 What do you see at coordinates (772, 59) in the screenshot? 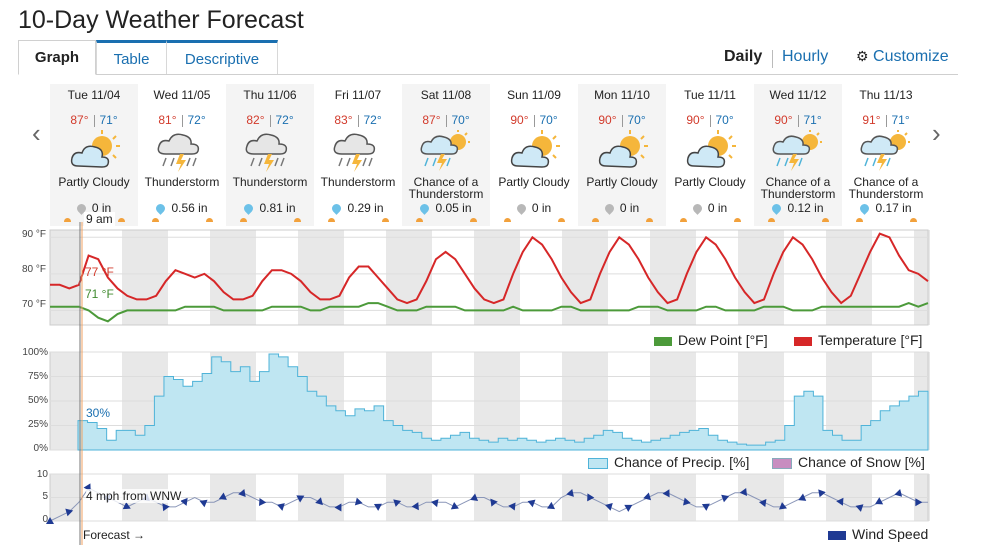
I see `divider` at bounding box center [772, 59].